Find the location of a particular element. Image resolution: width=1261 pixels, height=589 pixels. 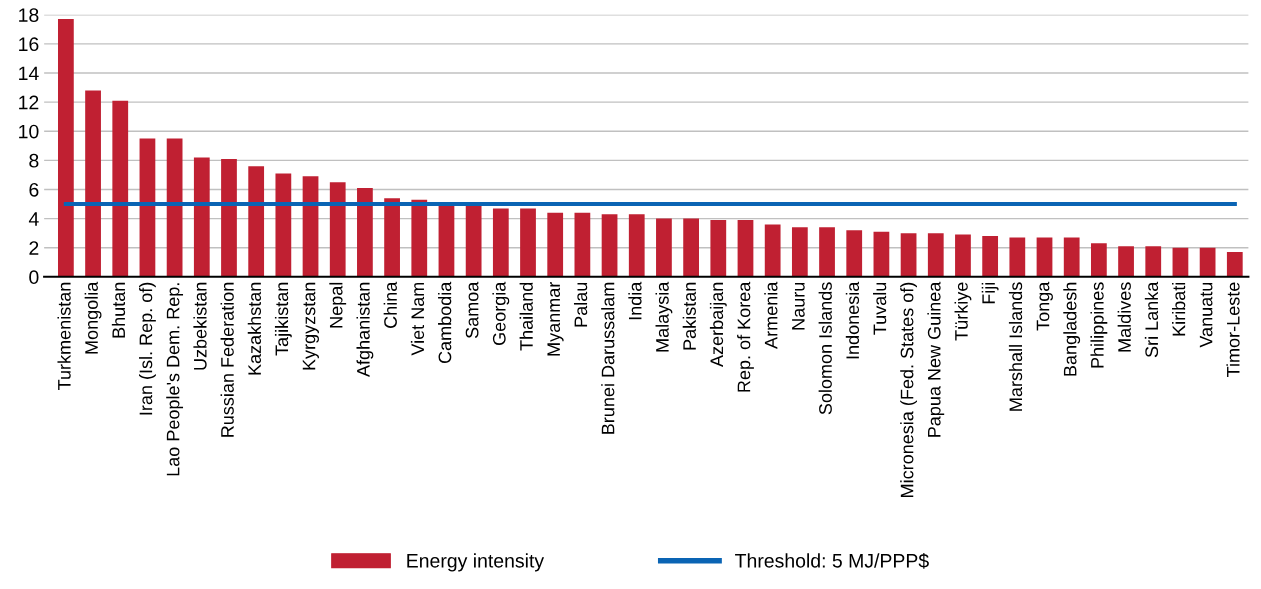

y-tick-label: 2 is located at coordinates (34, 248).